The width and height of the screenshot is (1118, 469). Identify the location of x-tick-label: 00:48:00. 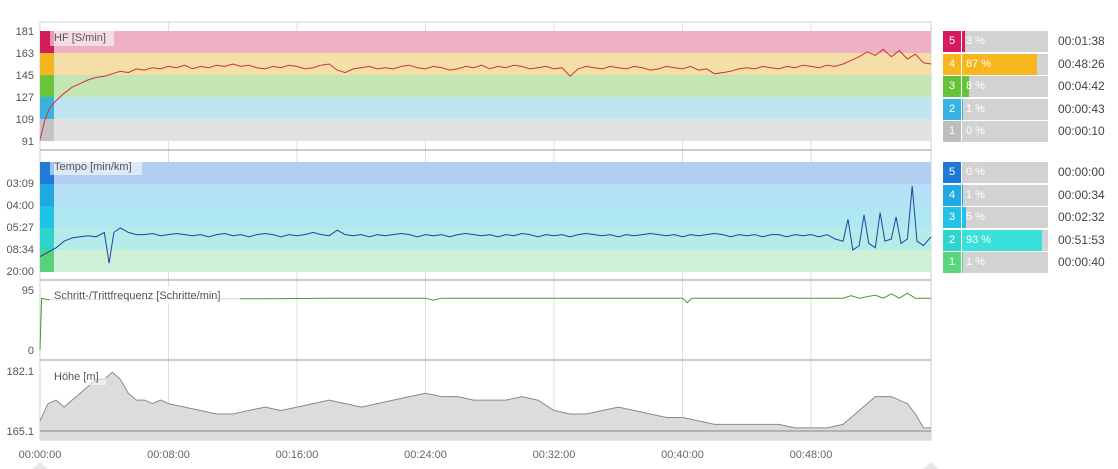
(811, 455).